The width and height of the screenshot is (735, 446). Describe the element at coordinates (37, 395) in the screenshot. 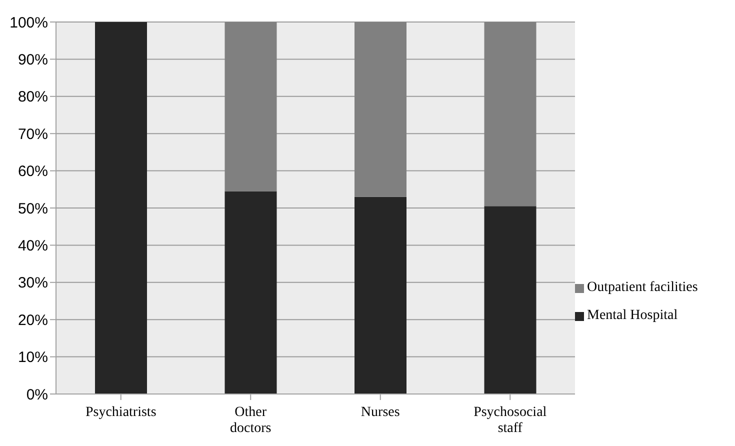

I see `y-tick-label: 0%` at that location.